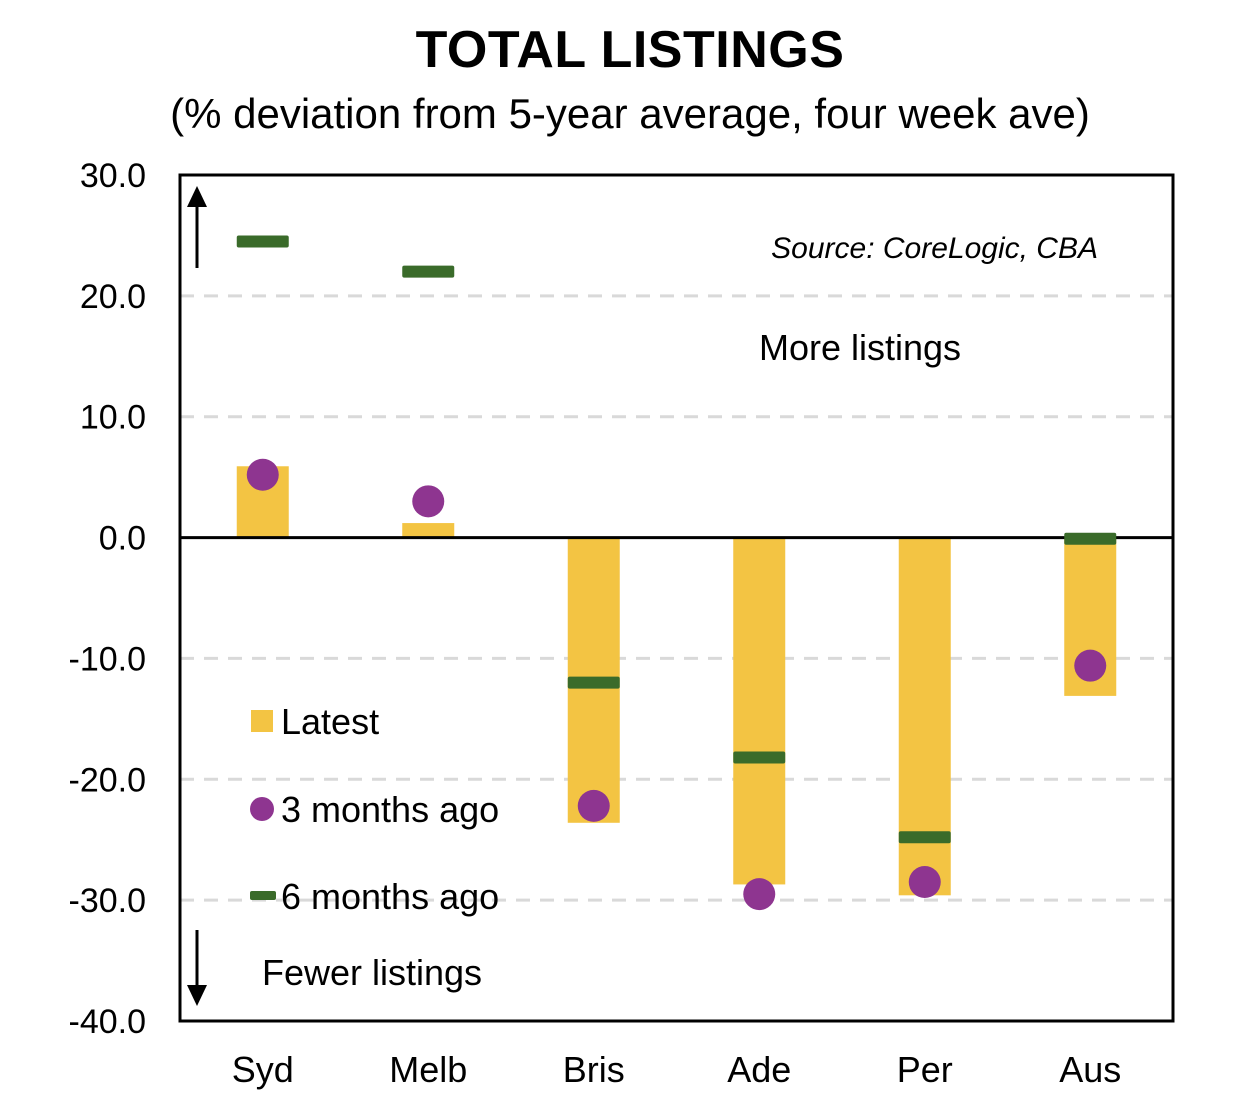  Describe the element at coordinates (924, 837) in the screenshot. I see `marker-6-months-per` at that location.